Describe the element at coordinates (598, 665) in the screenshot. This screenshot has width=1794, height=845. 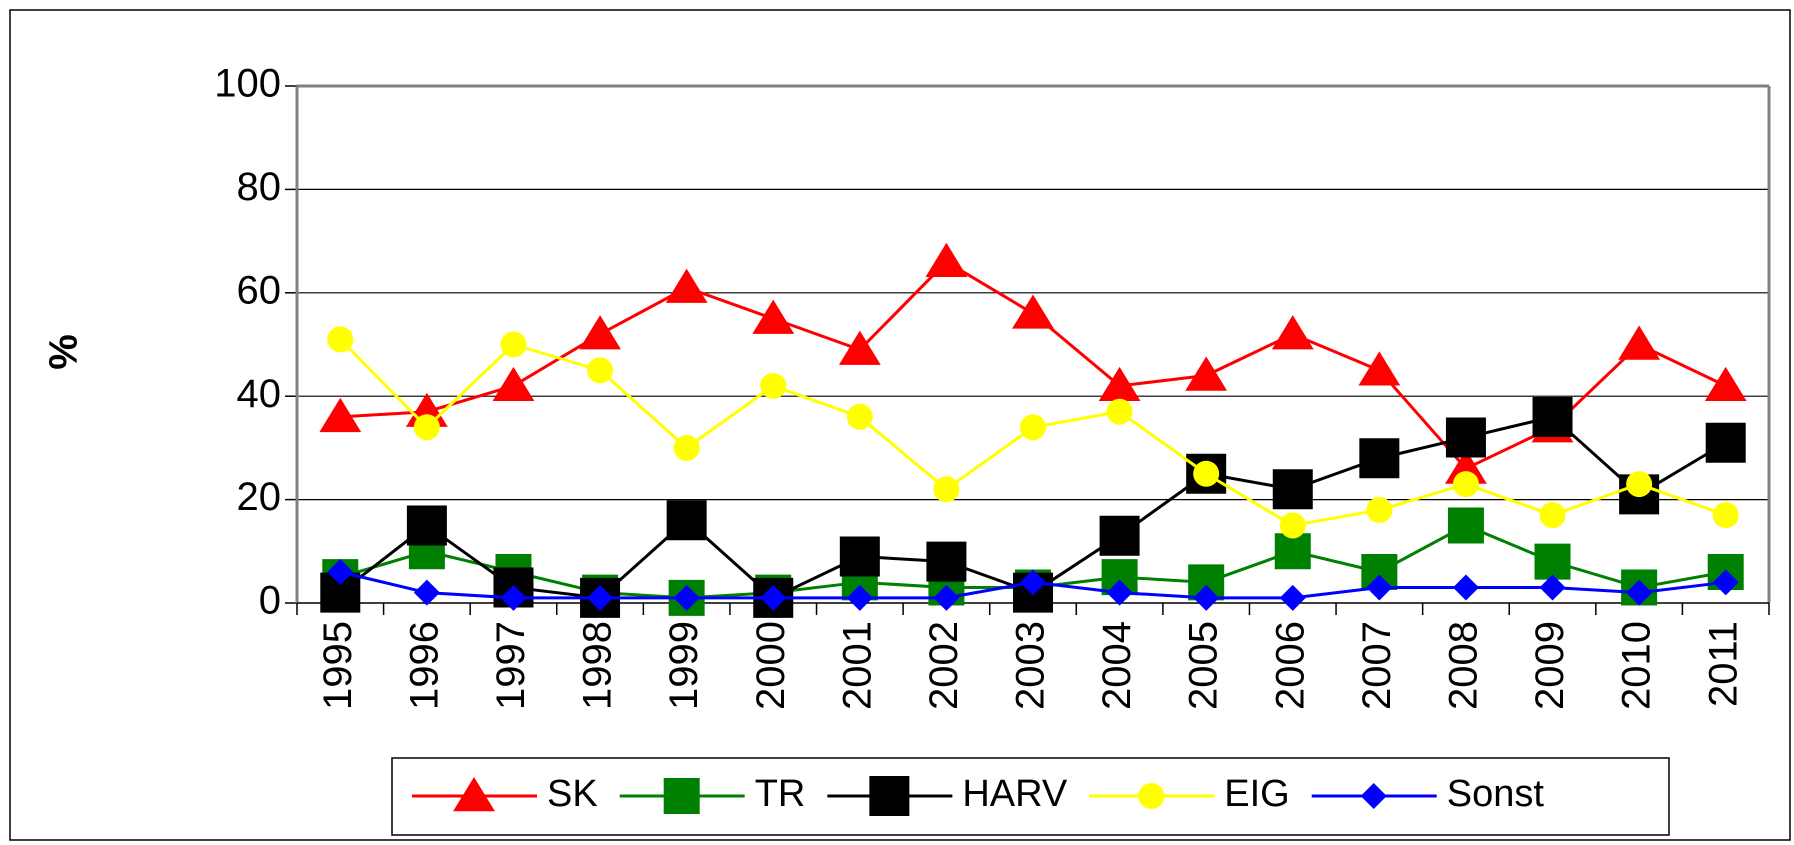
I see `x-tick-label: 1998` at that location.